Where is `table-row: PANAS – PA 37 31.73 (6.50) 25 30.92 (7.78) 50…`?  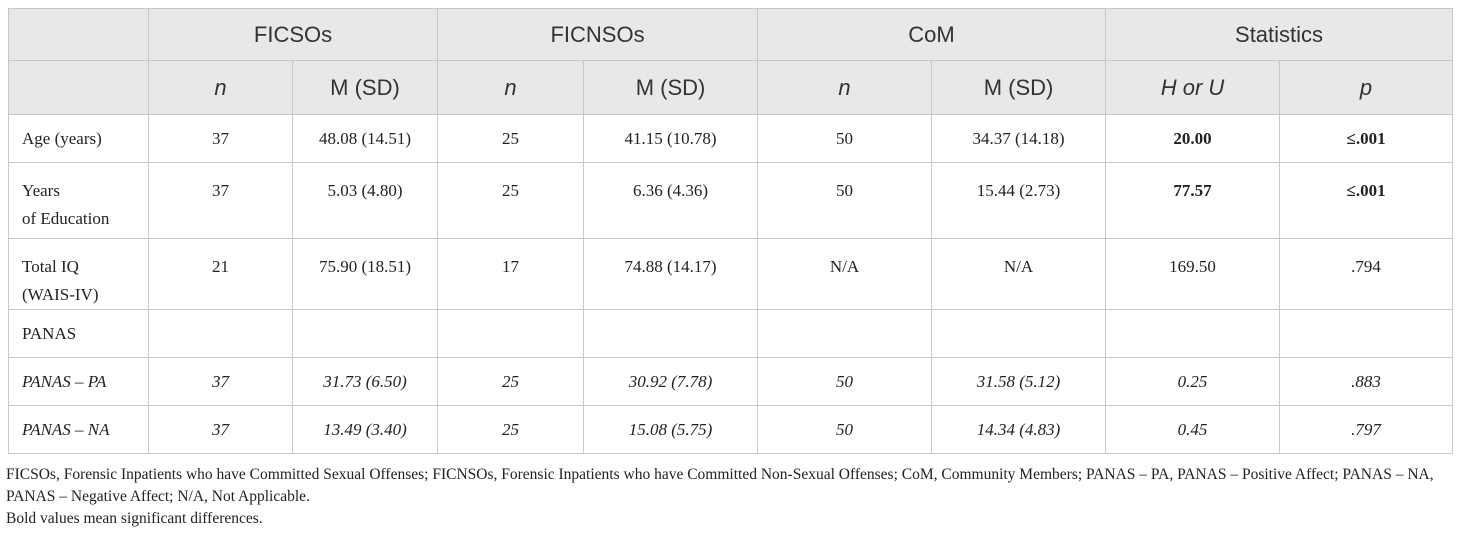
table-row: PANAS – PA 37 31.73 (6.50) 25 30.92 (7.78) 50… is located at coordinates (731, 381).